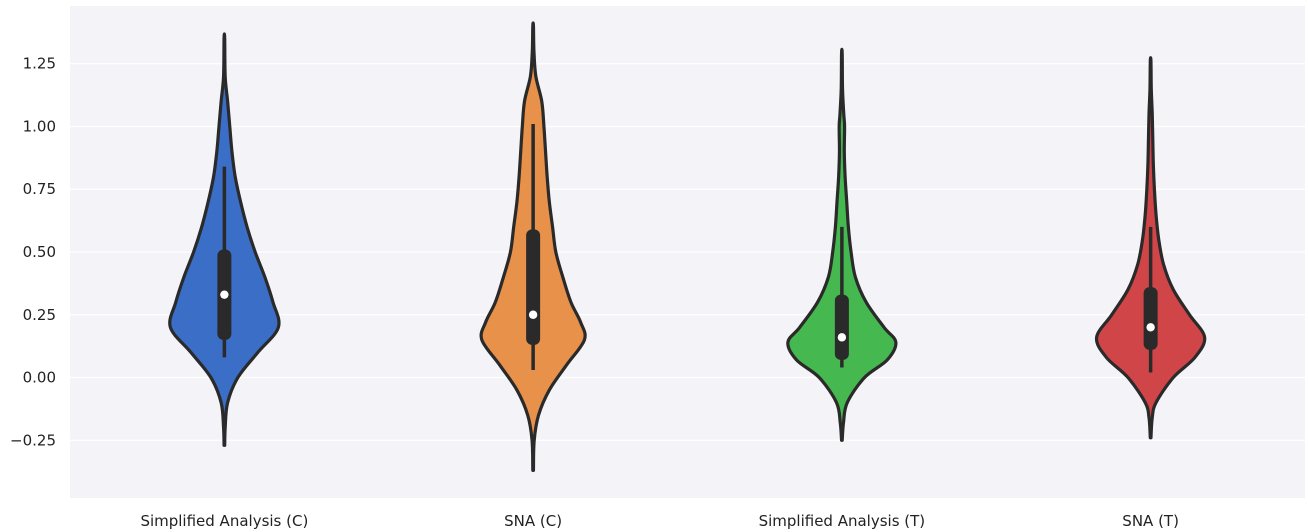 The width and height of the screenshot is (1308, 532). Describe the element at coordinates (33, 440) in the screenshot. I see `y-tick-label: −0.25` at that location.